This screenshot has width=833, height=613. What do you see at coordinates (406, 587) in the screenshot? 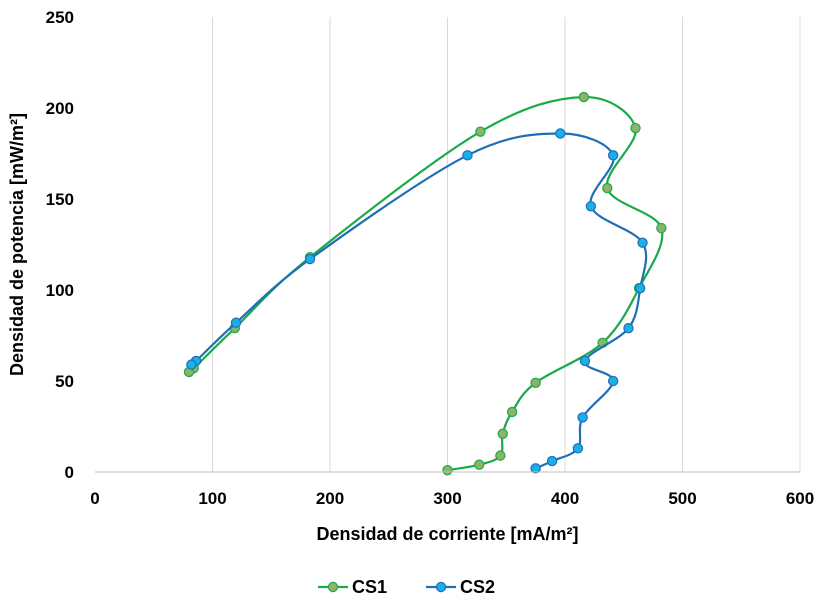
I see `legend: CS1 CS2` at bounding box center [406, 587].